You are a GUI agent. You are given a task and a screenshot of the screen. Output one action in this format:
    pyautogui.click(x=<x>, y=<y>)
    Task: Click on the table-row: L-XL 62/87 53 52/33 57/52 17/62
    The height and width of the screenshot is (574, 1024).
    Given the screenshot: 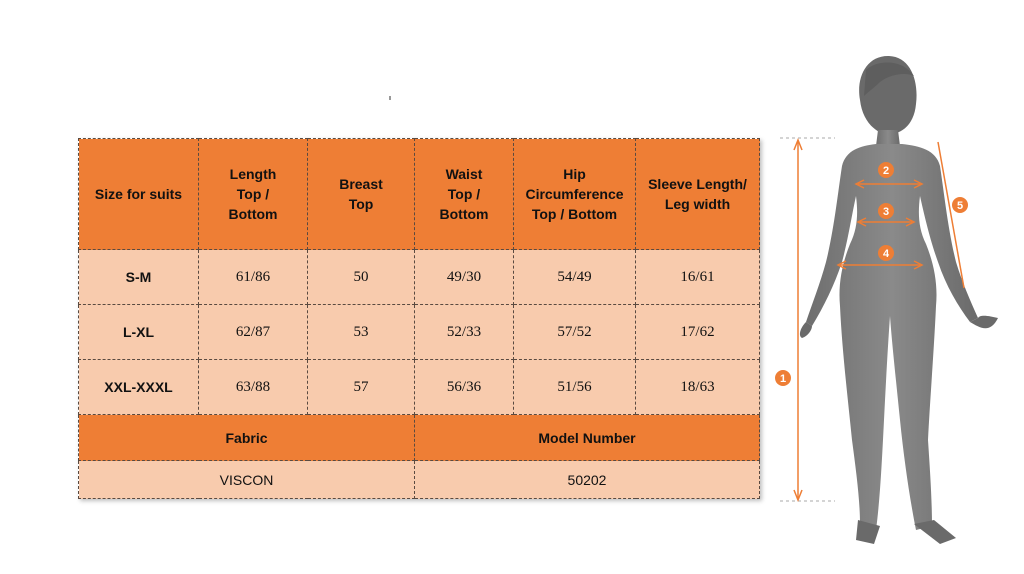 What is the action you would take?
    pyautogui.click(x=419, y=332)
    